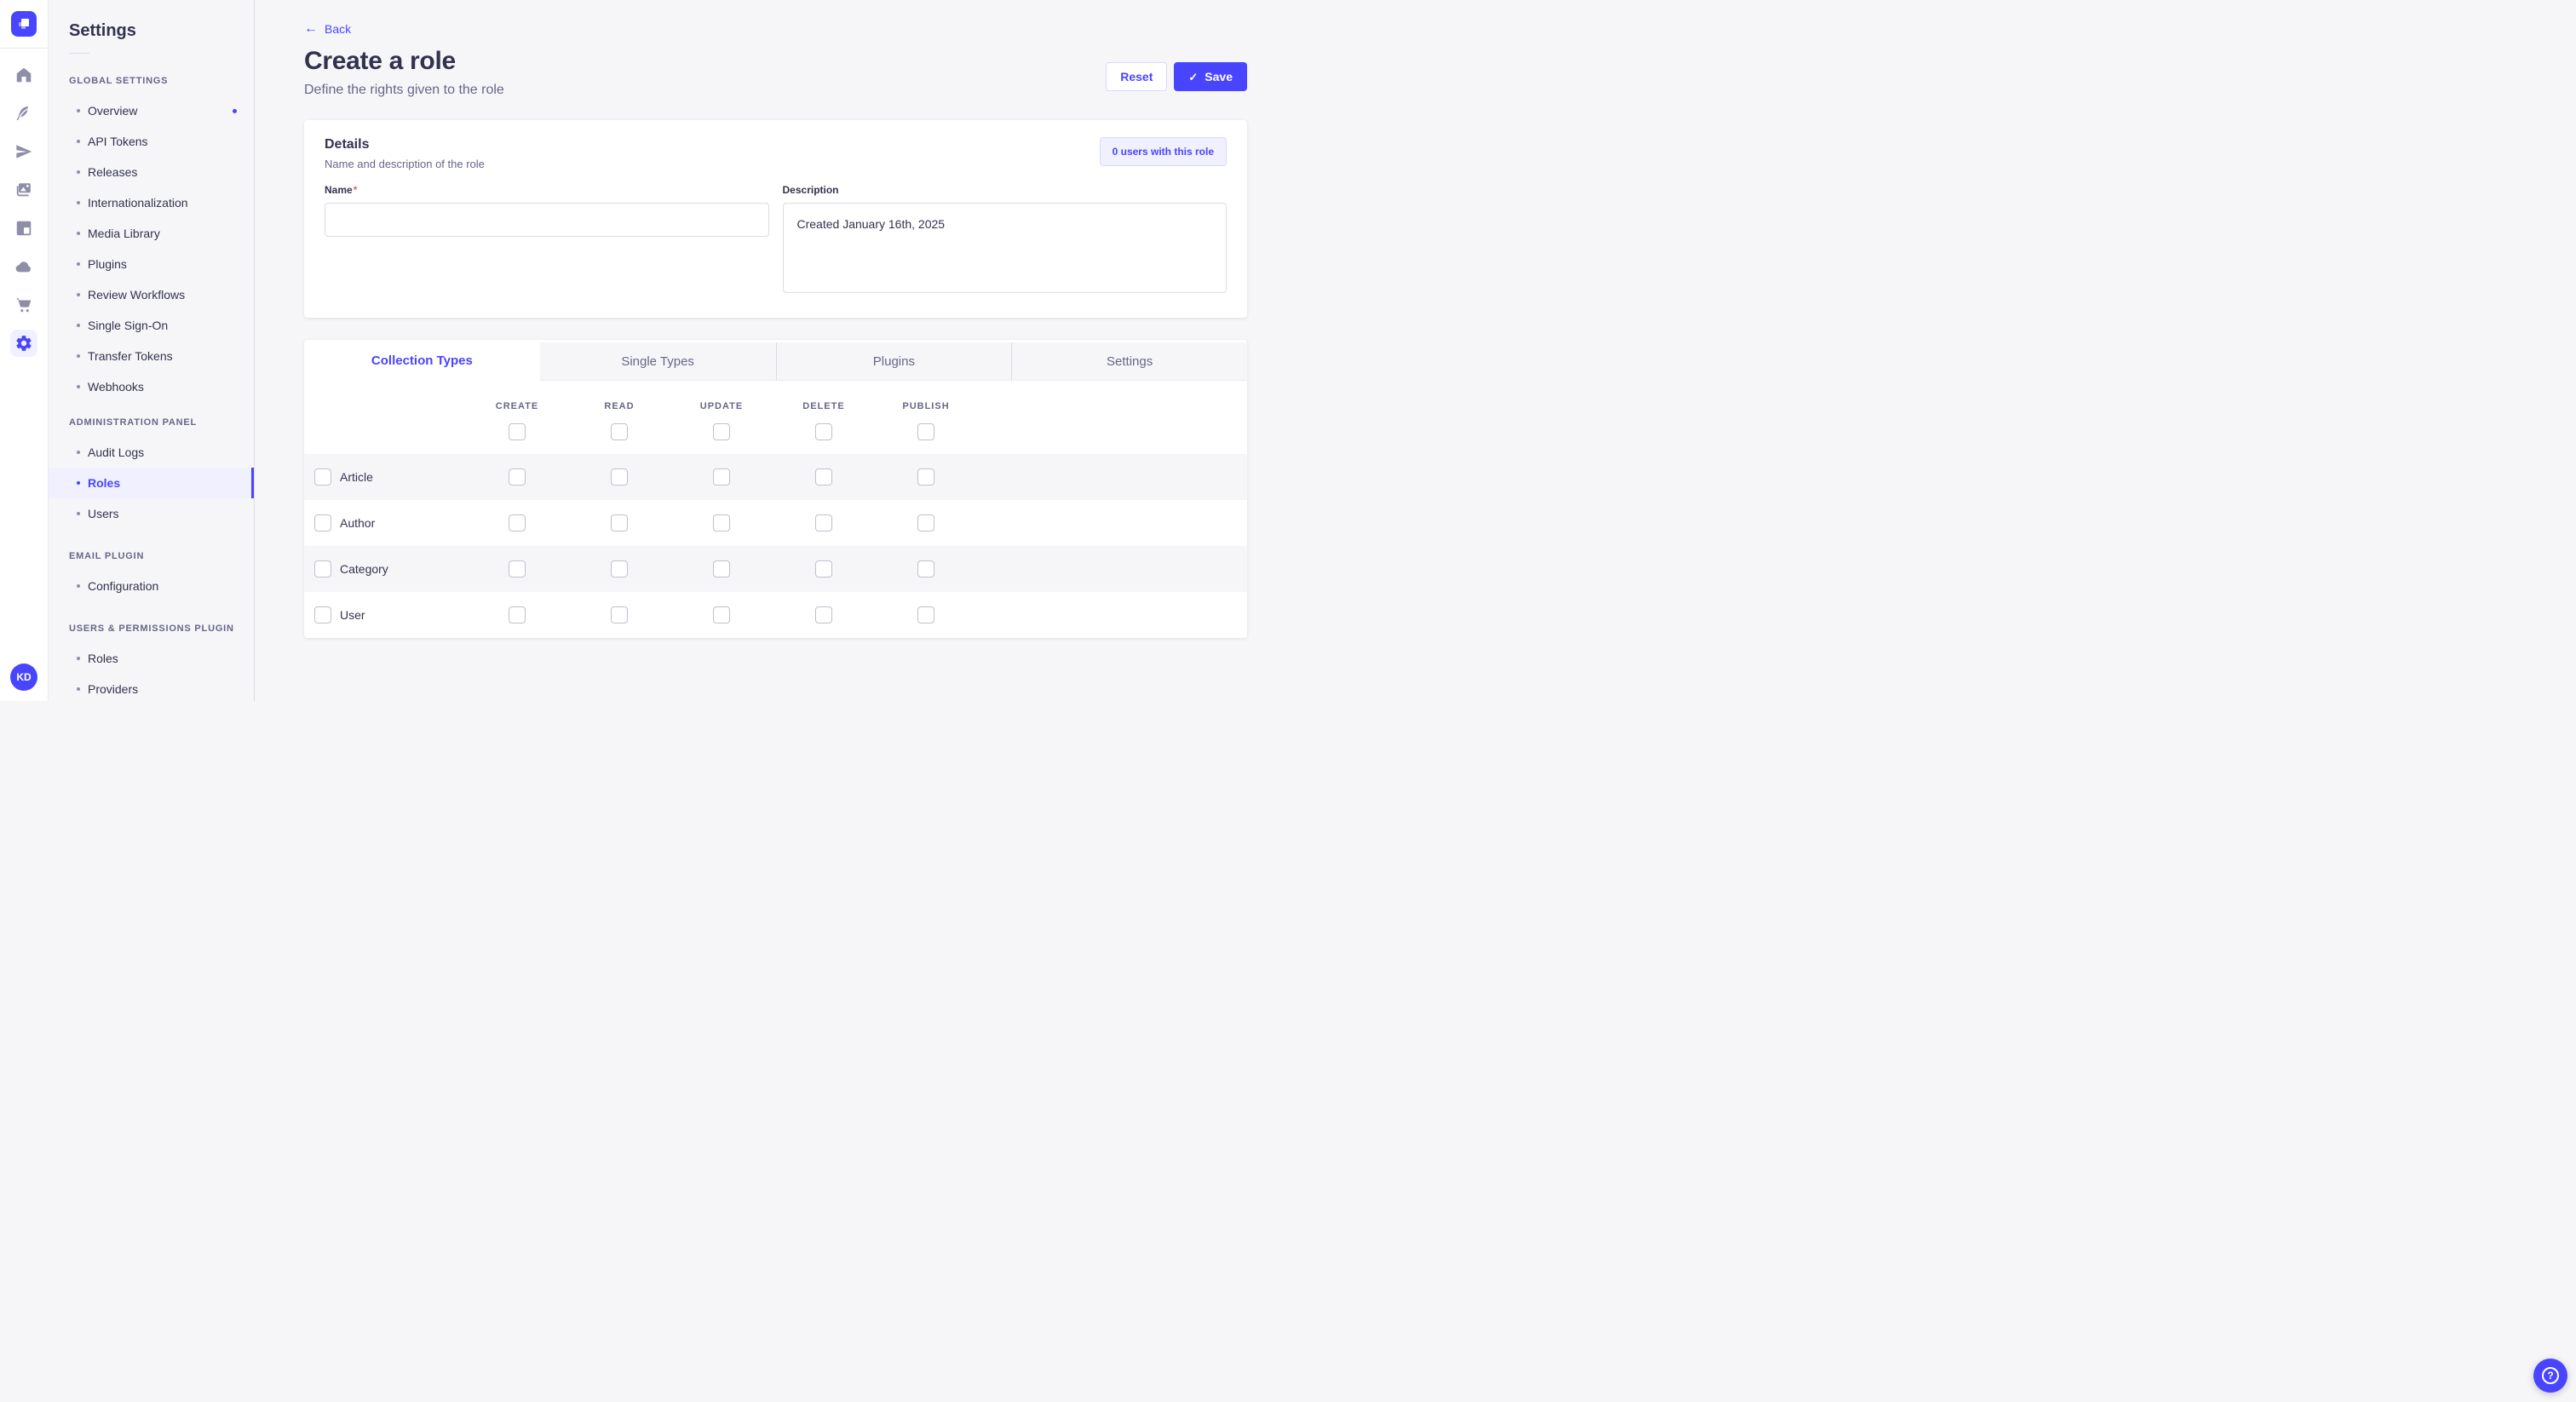 This screenshot has width=2576, height=1402. Describe the element at coordinates (24, 266) in the screenshot. I see `cloud-icon` at that location.